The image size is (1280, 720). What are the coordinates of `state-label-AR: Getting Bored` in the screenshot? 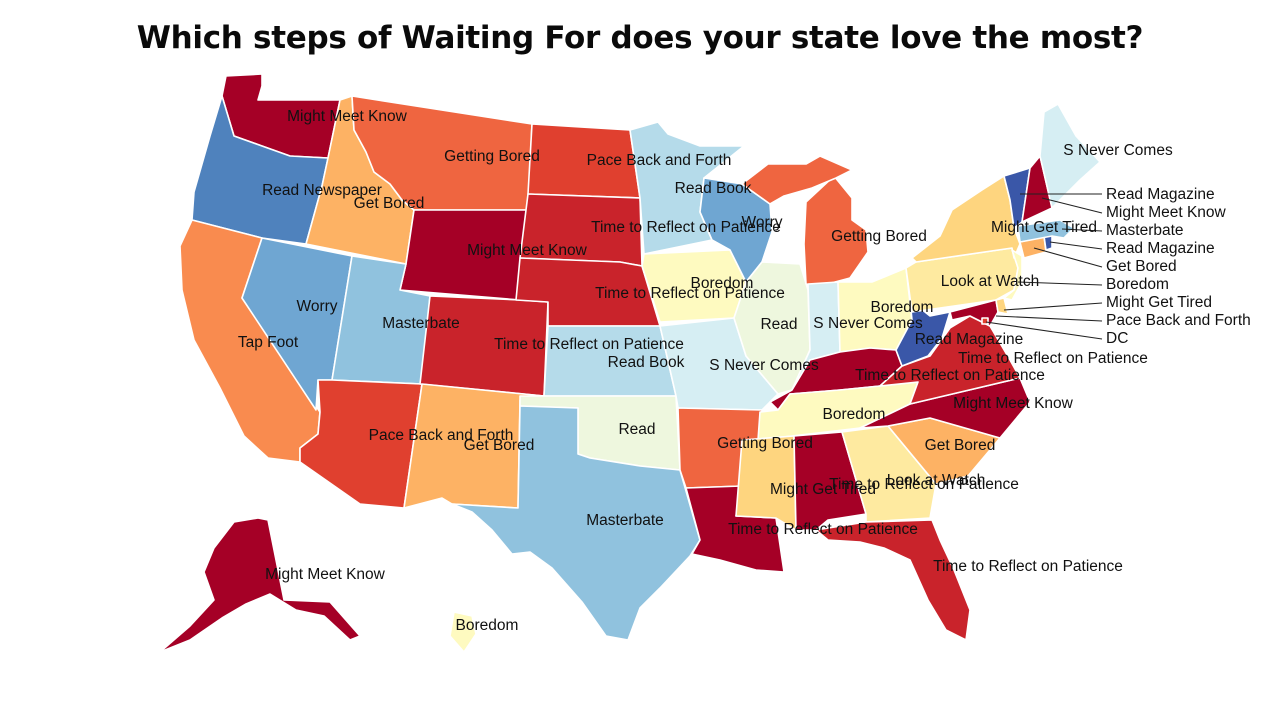 It's located at (765, 443).